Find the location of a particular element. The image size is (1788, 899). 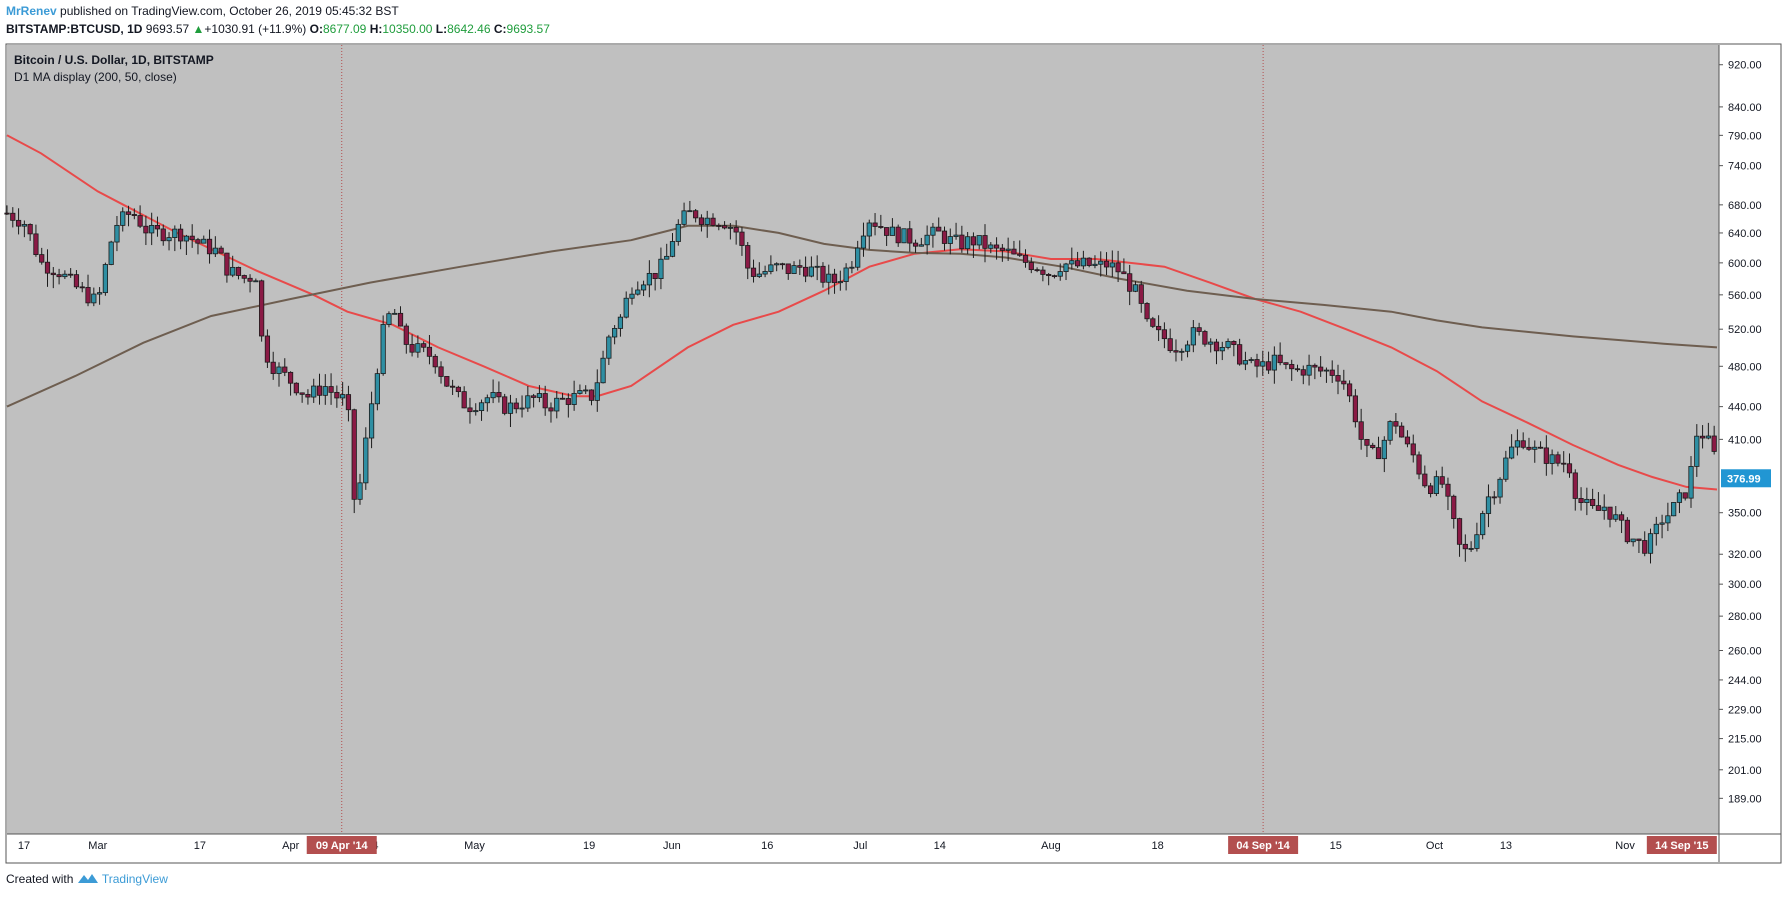

low-value: 8642.46 is located at coordinates (469, 29).